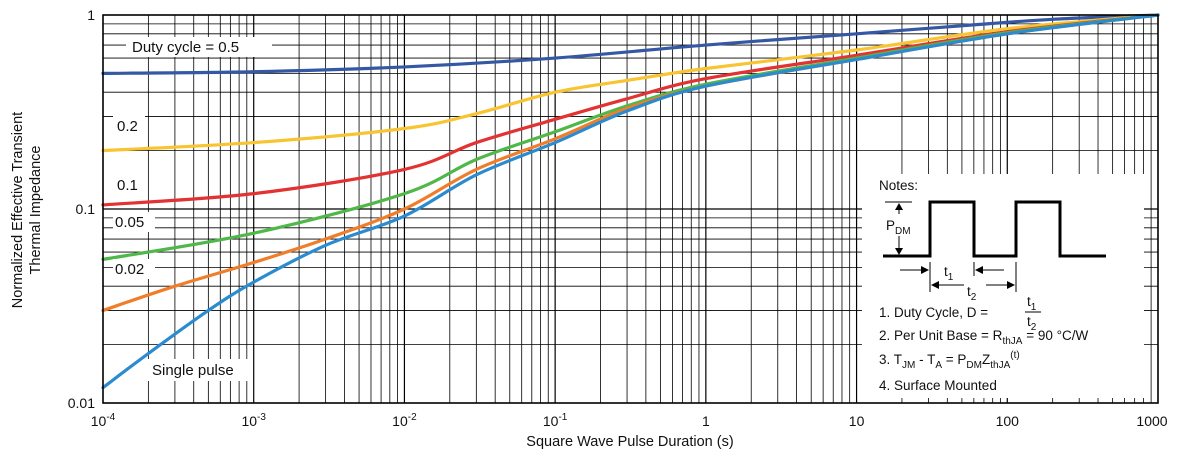  What do you see at coordinates (706, 421) in the screenshot?
I see `x-tick-label: 1` at bounding box center [706, 421].